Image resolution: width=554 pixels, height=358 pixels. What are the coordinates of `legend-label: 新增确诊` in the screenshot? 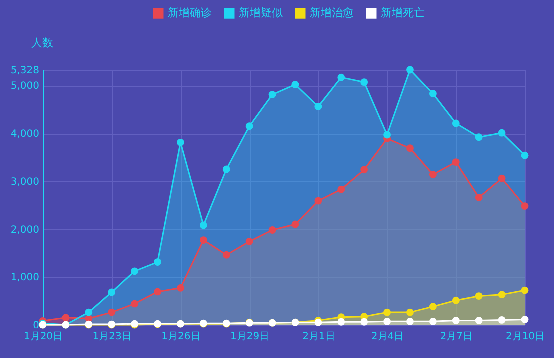 It's located at (190, 13).